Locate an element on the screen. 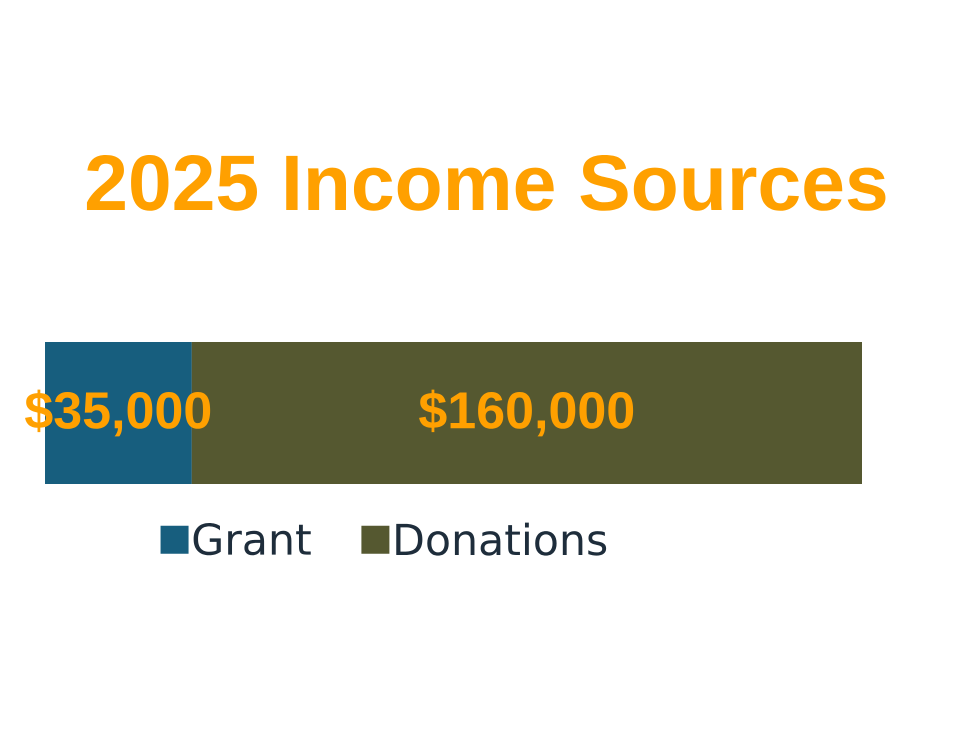 Image resolution: width=960 pixels, height=750 pixels. data-label: $160,000 is located at coordinates (526, 413).